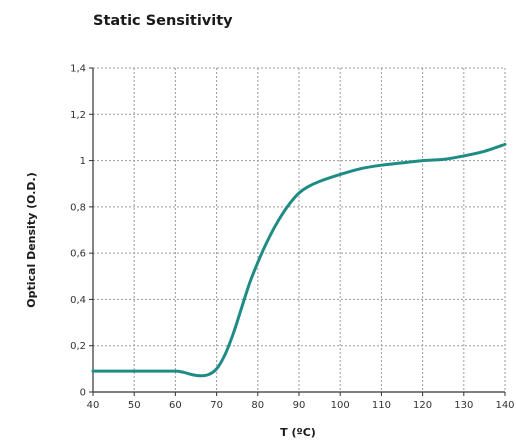  Describe the element at coordinates (134, 405) in the screenshot. I see `x-tick-label: 50` at that location.